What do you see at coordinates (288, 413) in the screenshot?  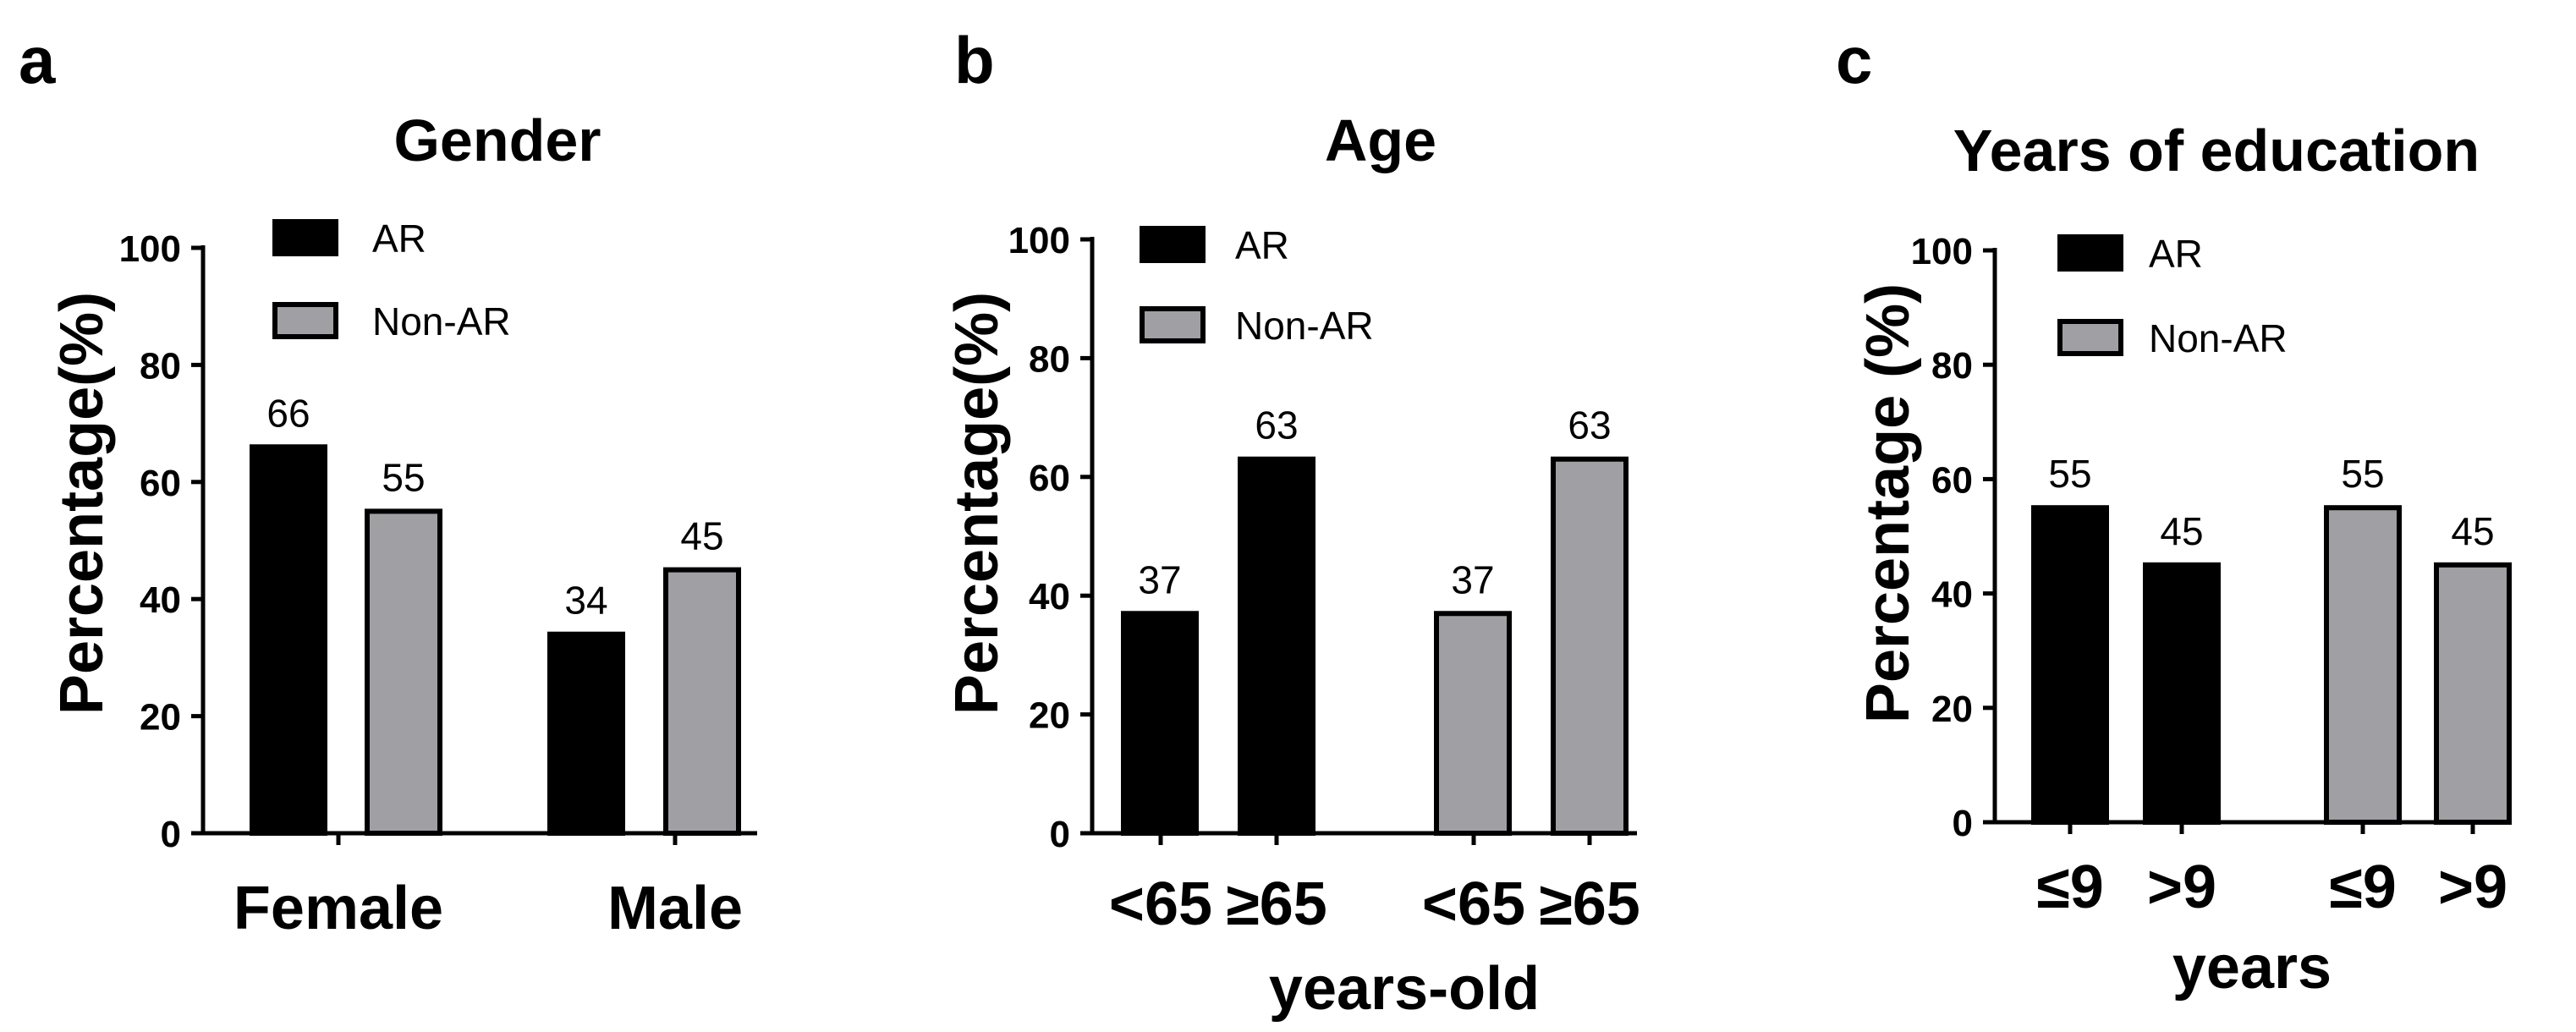 I see `data-label: 66` at bounding box center [288, 413].